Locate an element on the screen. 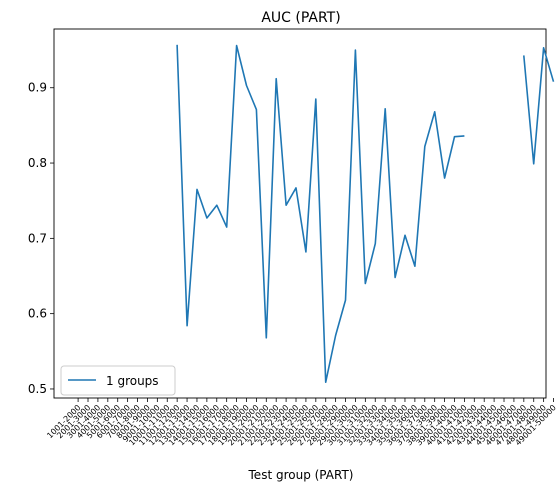  legend: 1 groups is located at coordinates (118, 380).